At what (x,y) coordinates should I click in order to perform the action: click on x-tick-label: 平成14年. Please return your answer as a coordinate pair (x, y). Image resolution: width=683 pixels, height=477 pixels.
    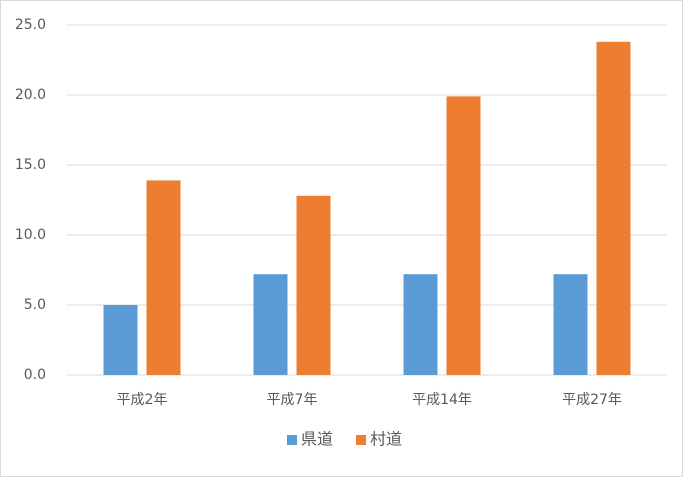
    Looking at the image, I should click on (442, 400).